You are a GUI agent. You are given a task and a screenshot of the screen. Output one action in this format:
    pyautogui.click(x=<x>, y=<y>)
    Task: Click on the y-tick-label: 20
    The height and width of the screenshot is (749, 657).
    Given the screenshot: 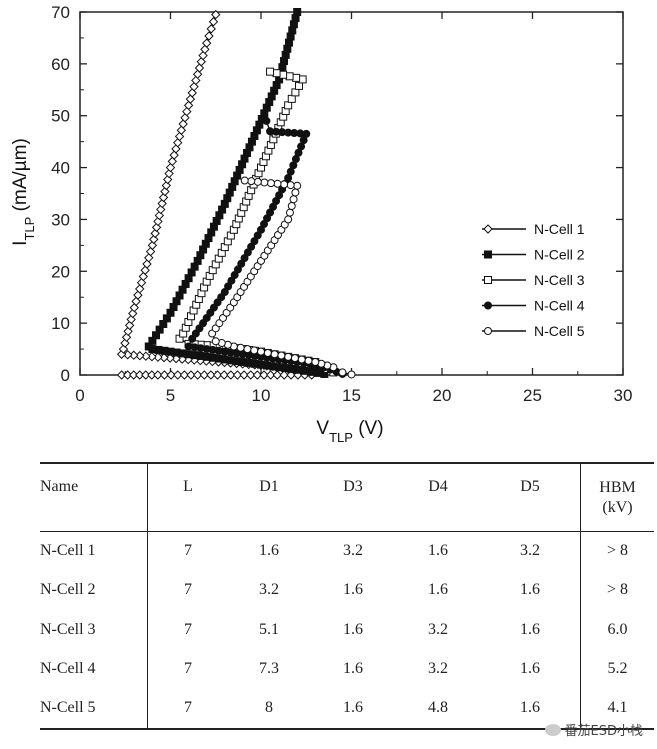 What is the action you would take?
    pyautogui.click(x=60, y=271)
    